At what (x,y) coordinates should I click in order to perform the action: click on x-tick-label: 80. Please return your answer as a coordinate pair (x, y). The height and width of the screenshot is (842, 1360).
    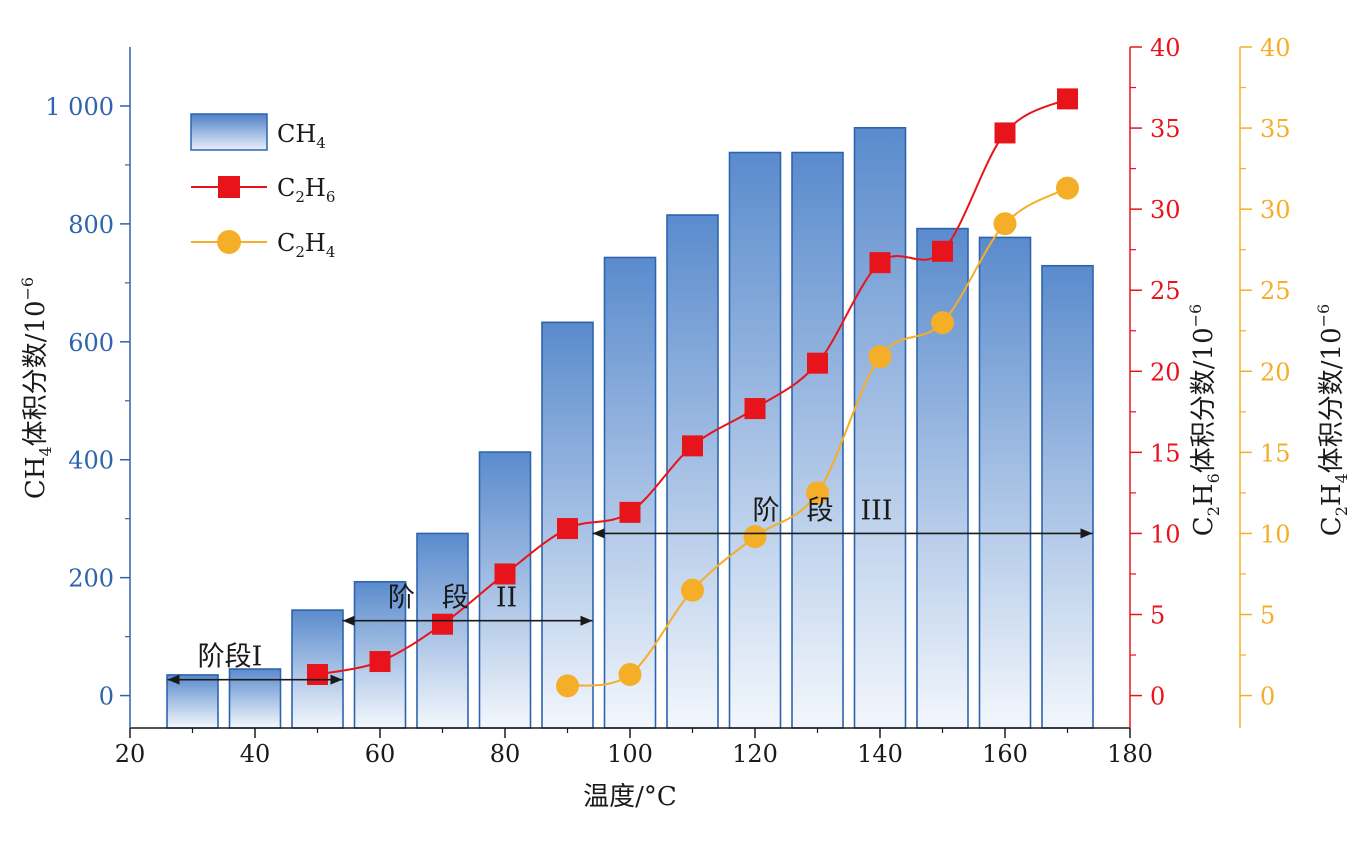
    Looking at the image, I should click on (505, 754).